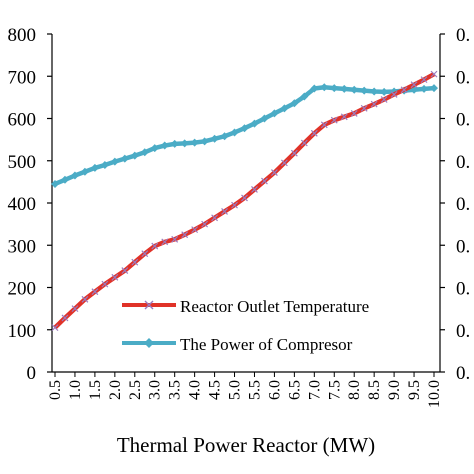 The image size is (474, 474). What do you see at coordinates (32, 373) in the screenshot?
I see `y-left-tick-label: 0` at bounding box center [32, 373].